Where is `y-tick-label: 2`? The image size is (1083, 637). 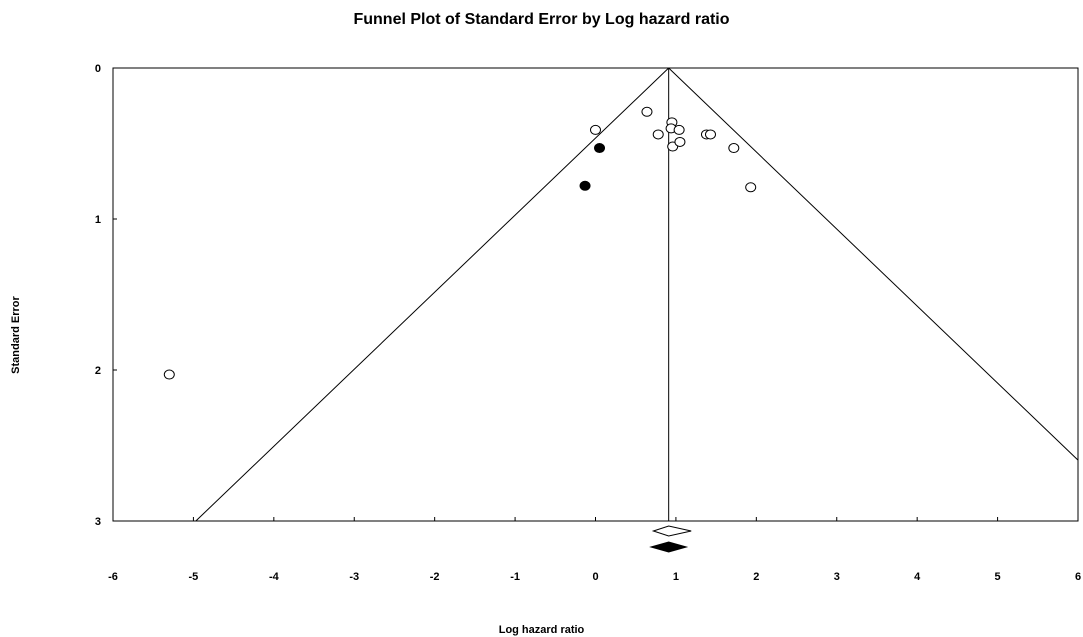
y-tick-label: 2 is located at coordinates (98, 371).